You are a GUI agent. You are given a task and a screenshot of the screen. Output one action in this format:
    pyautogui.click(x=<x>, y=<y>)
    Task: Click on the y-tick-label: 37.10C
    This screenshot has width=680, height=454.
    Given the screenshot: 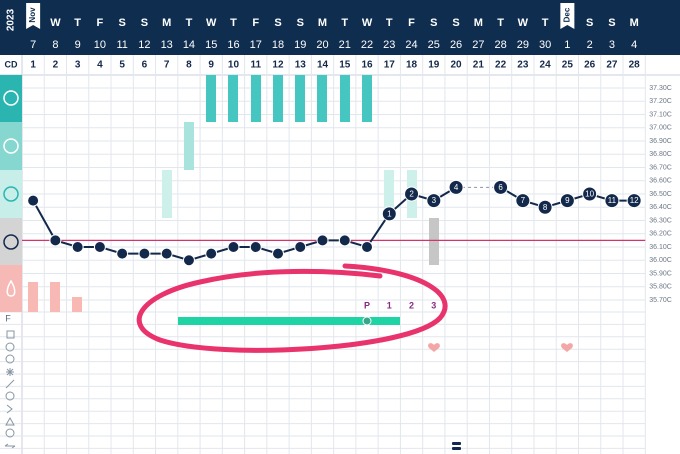 What is the action you would take?
    pyautogui.click(x=660, y=114)
    